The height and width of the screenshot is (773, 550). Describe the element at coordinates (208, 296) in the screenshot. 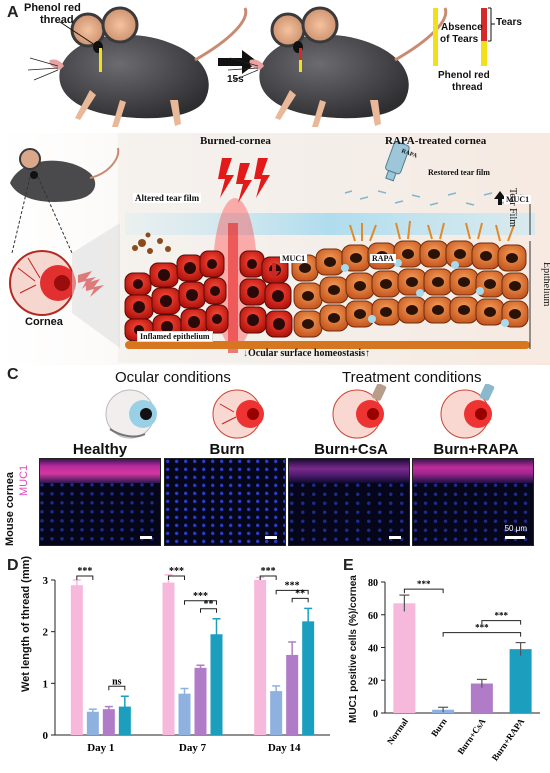

I see `inflamed-cells` at that location.